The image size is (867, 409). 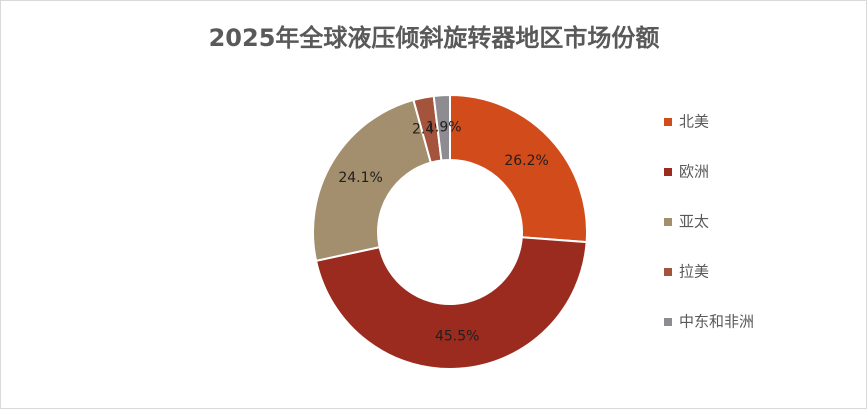 I want to click on value-label: 24.1%, so click(x=360, y=178).